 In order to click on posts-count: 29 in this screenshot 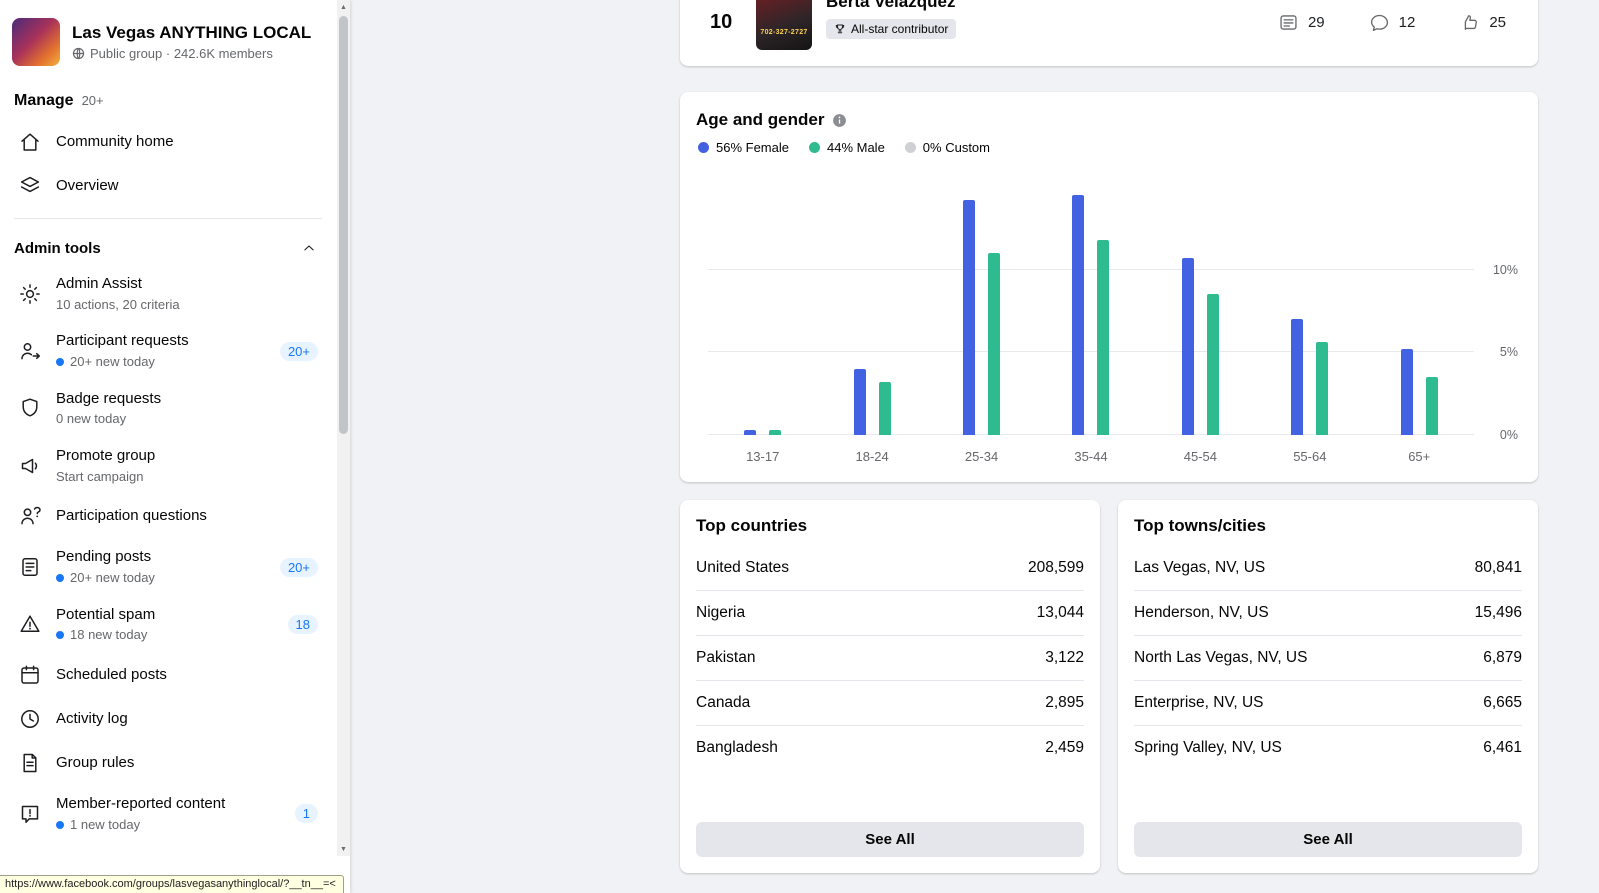, I will do `click(1316, 22)`.